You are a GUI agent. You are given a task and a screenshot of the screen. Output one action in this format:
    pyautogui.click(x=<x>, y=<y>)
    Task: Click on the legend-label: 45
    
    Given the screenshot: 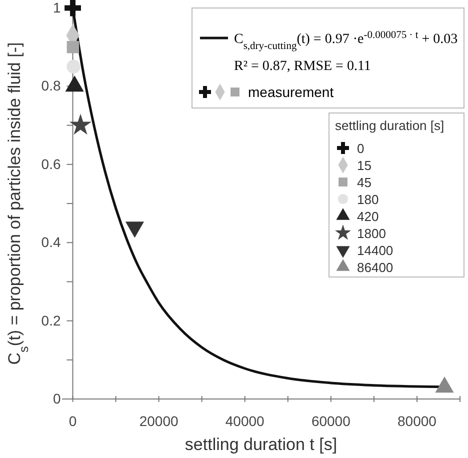 What is the action you would take?
    pyautogui.click(x=364, y=182)
    